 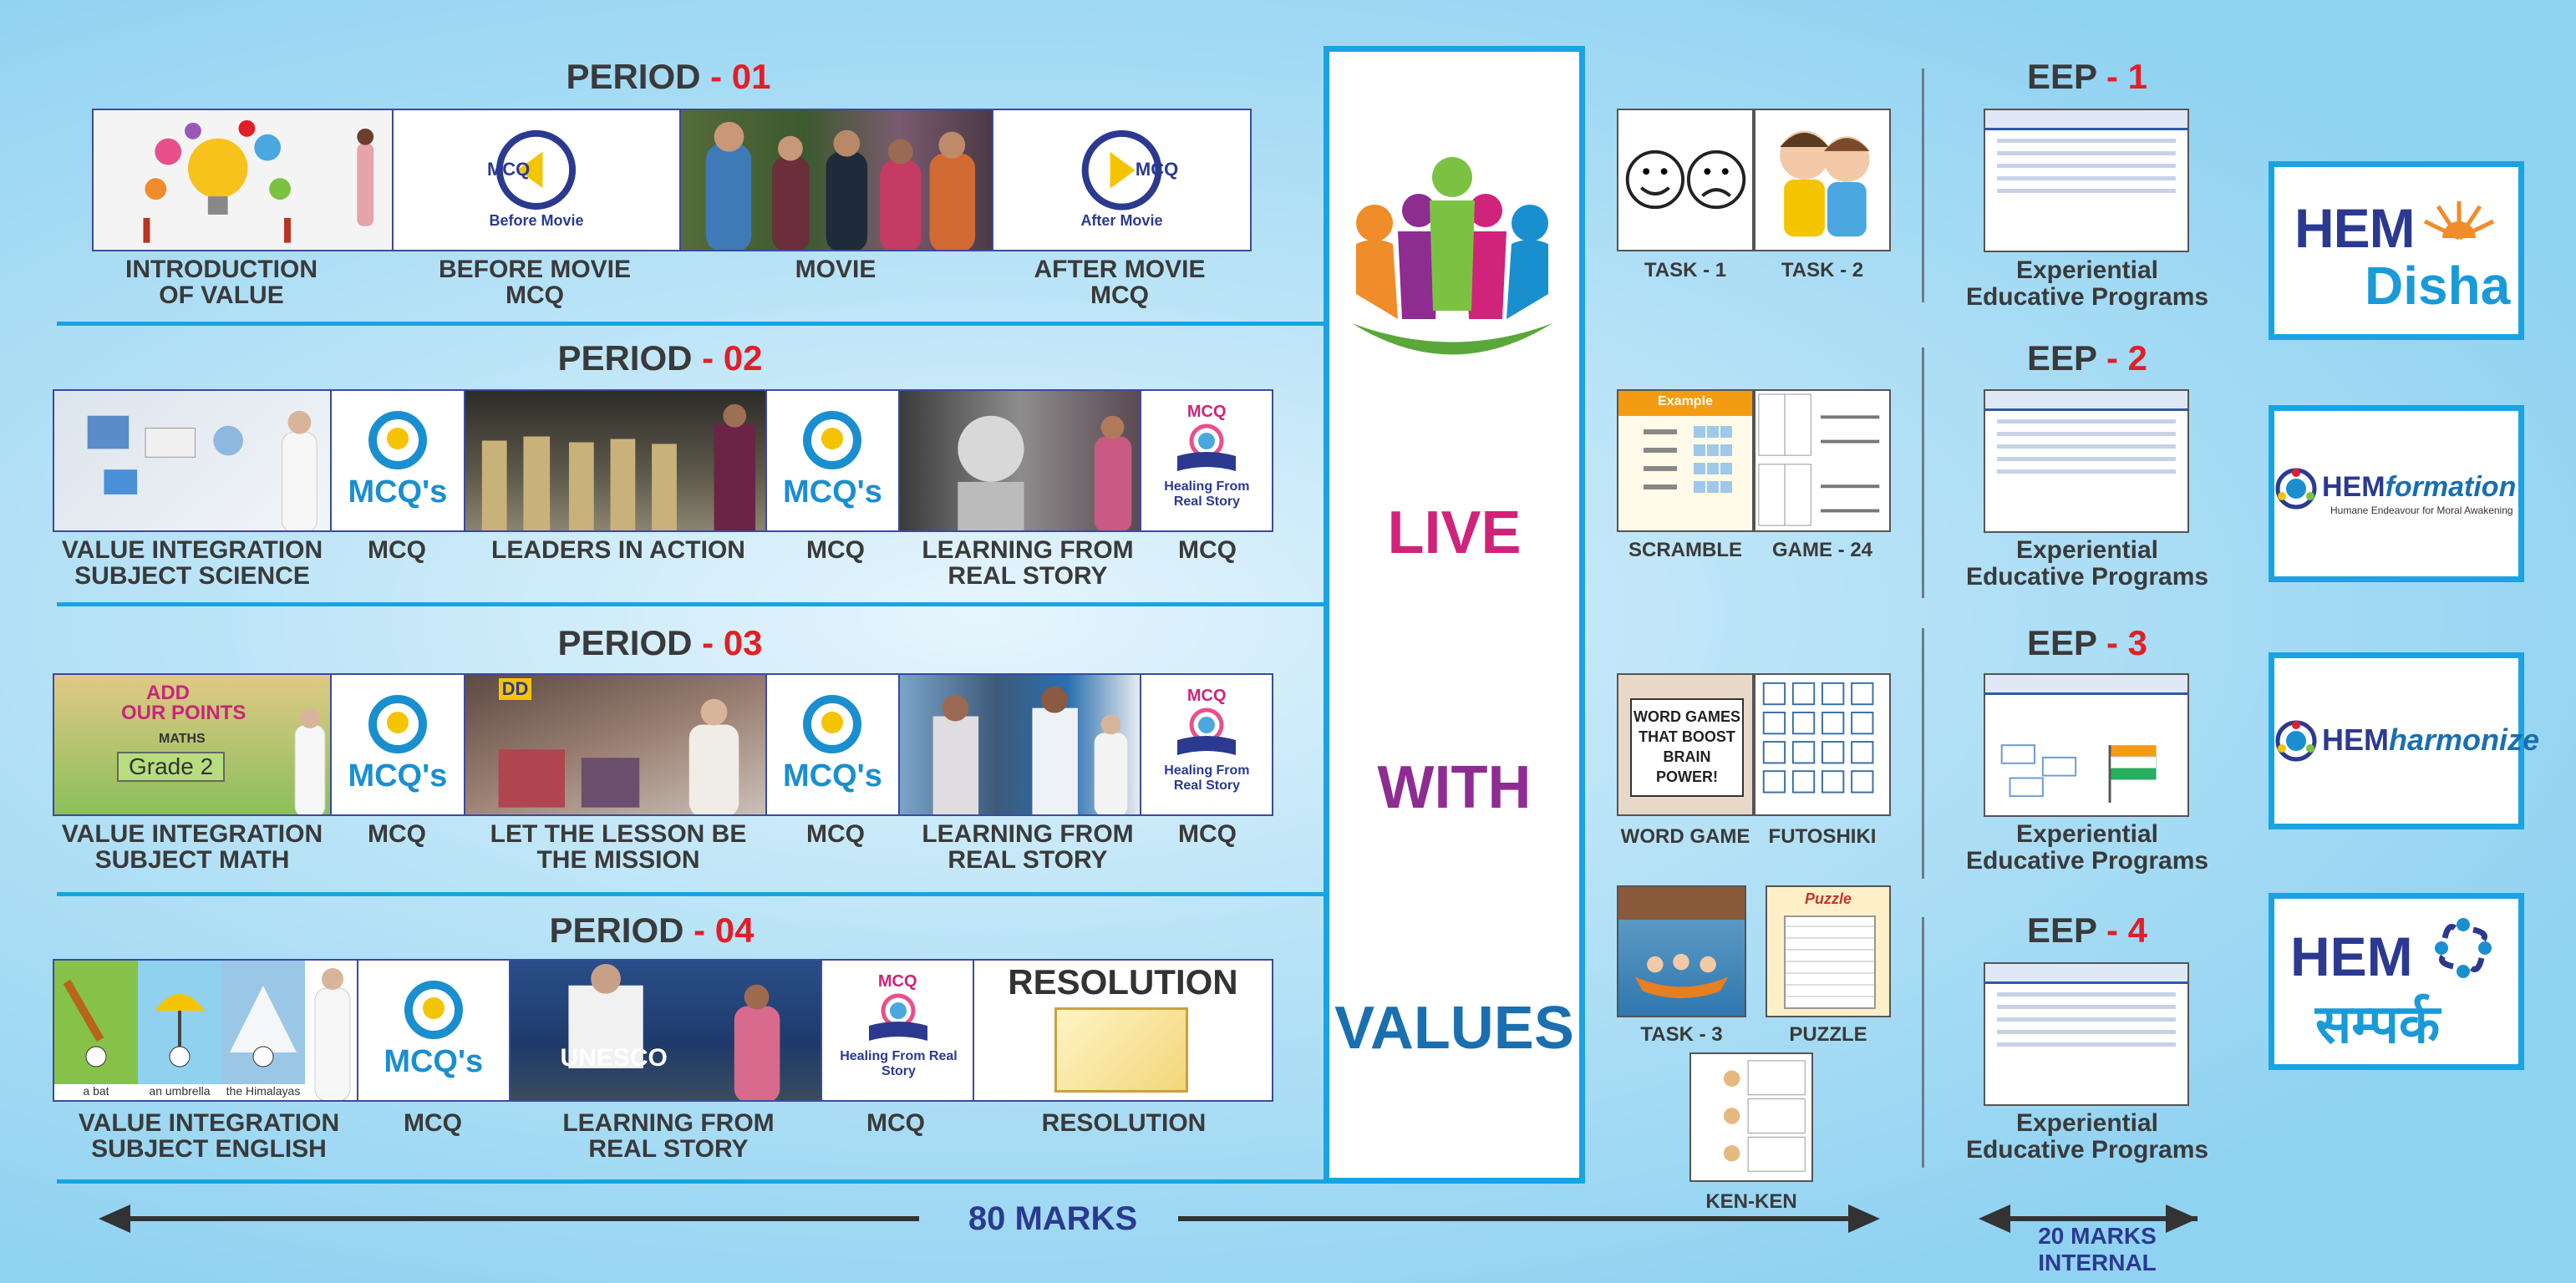 I want to click on with-word: WITH, so click(x=1454, y=788).